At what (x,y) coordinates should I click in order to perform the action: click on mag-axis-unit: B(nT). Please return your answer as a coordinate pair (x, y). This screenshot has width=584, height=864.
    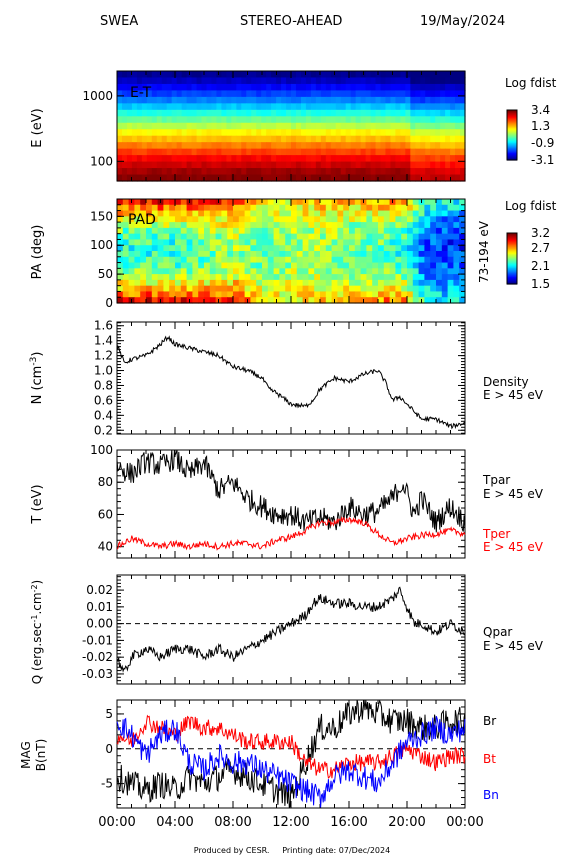
    Looking at the image, I should click on (41, 755).